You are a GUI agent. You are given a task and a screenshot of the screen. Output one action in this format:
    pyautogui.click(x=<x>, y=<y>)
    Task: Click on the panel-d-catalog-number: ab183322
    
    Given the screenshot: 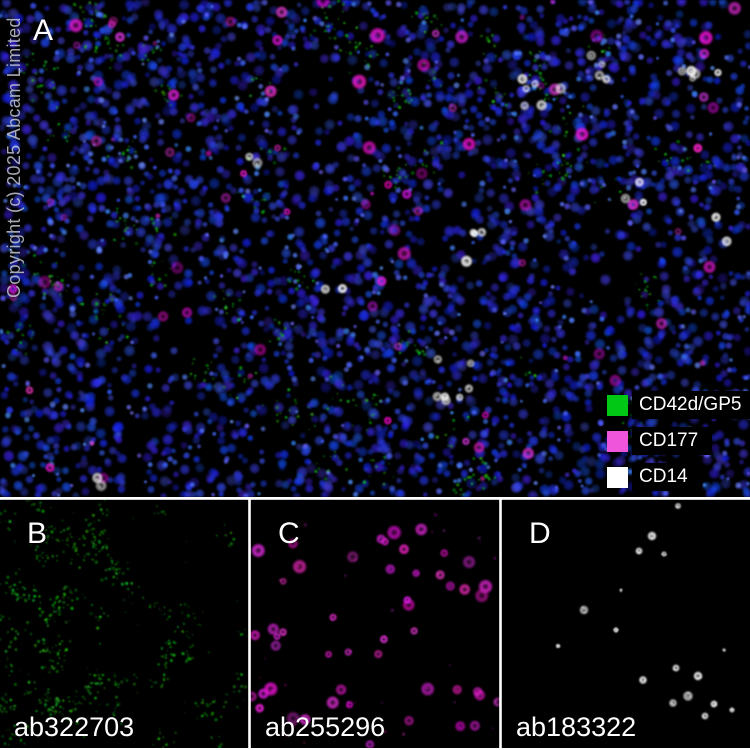 What is the action you would take?
    pyautogui.click(x=576, y=727)
    